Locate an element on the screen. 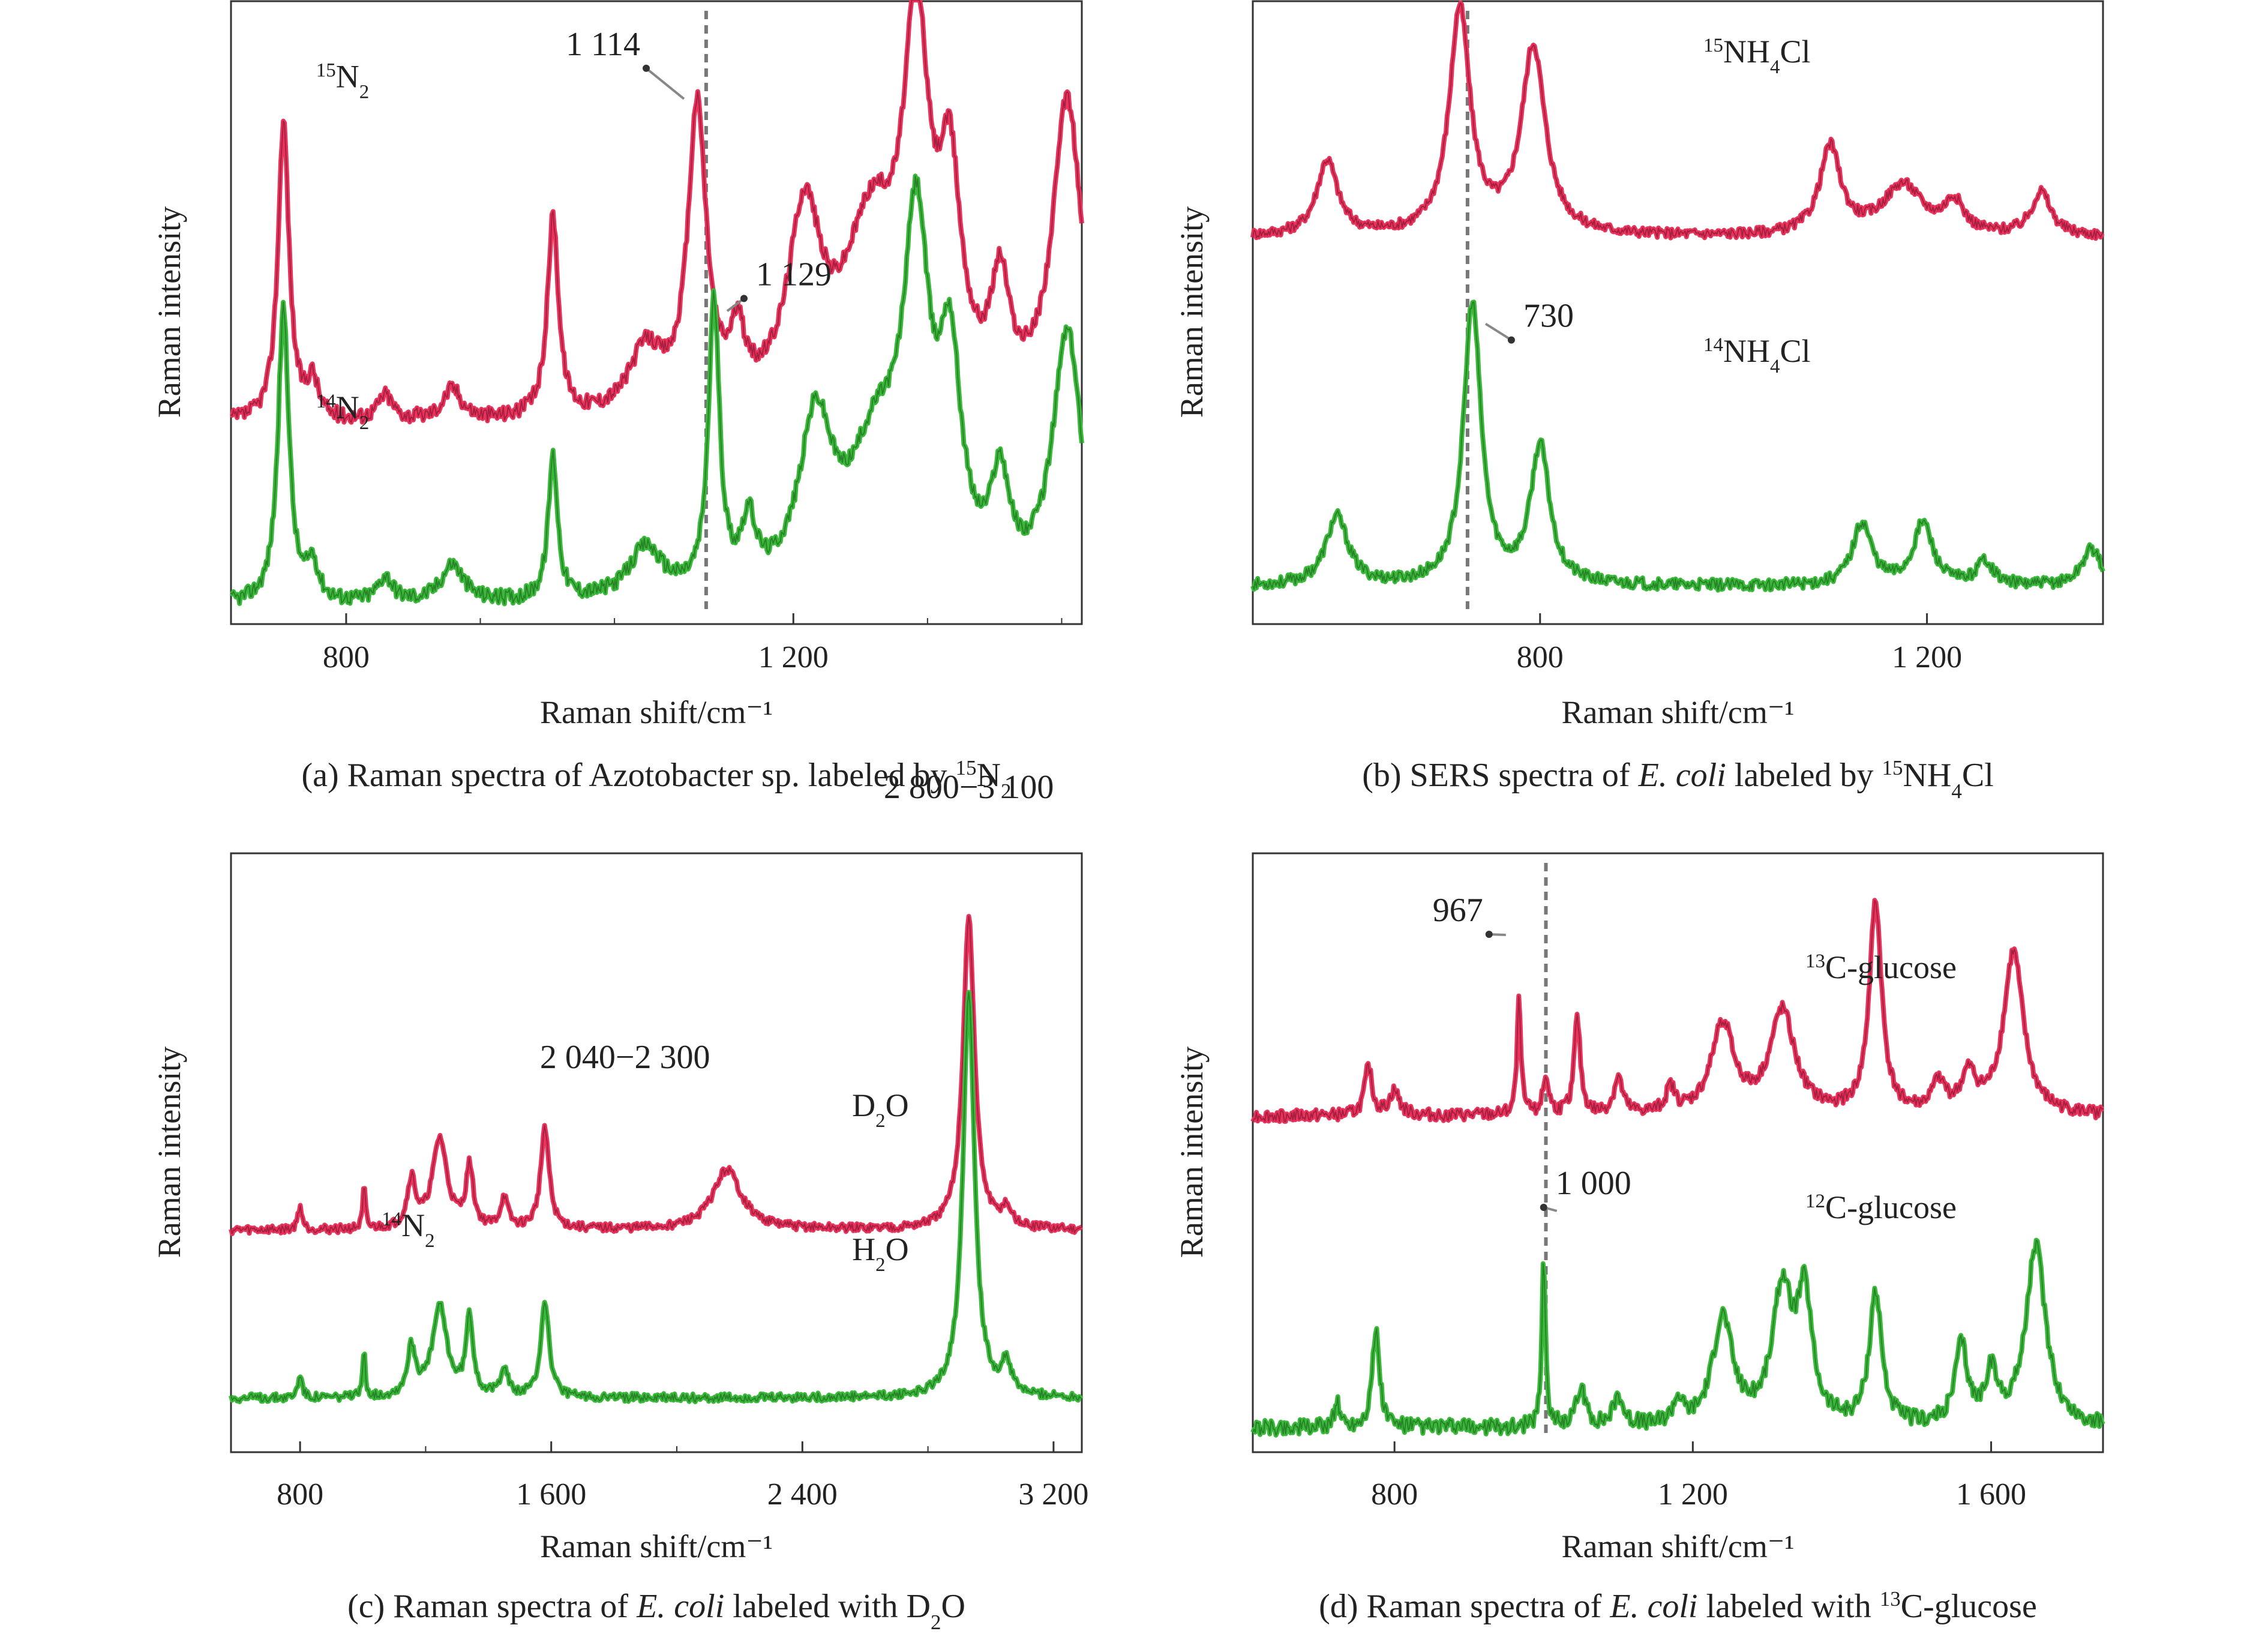 This screenshot has height=1646, width=2268. x-tick-label: 2 400 is located at coordinates (802, 1495).